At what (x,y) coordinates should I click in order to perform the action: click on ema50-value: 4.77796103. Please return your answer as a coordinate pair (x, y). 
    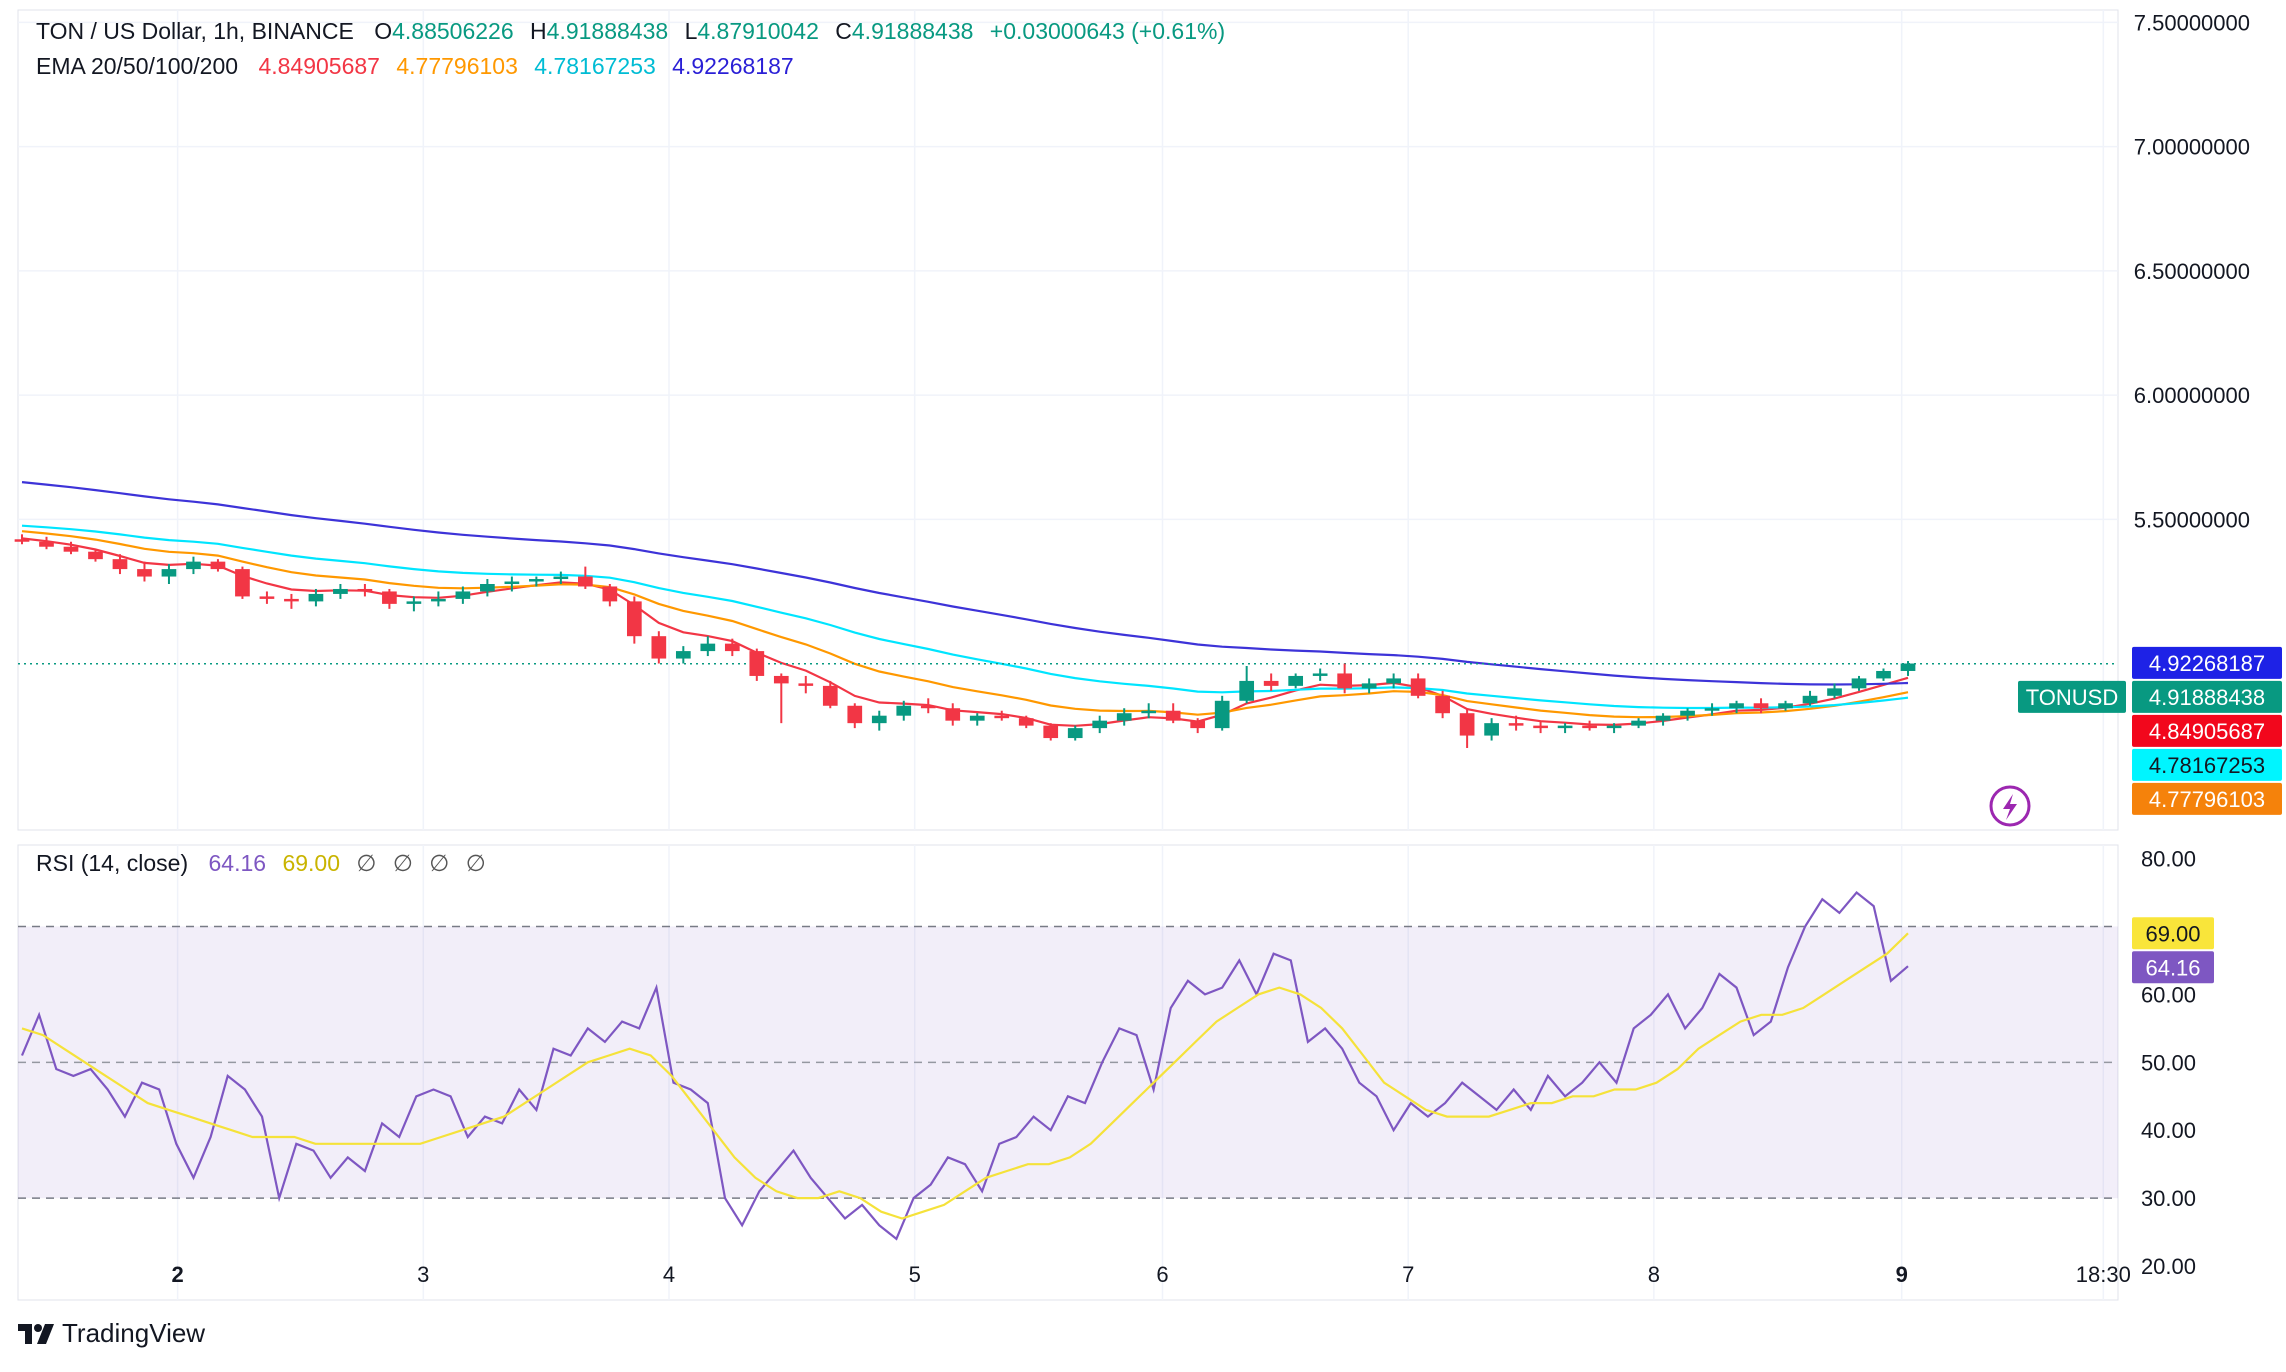
    Looking at the image, I should click on (457, 66).